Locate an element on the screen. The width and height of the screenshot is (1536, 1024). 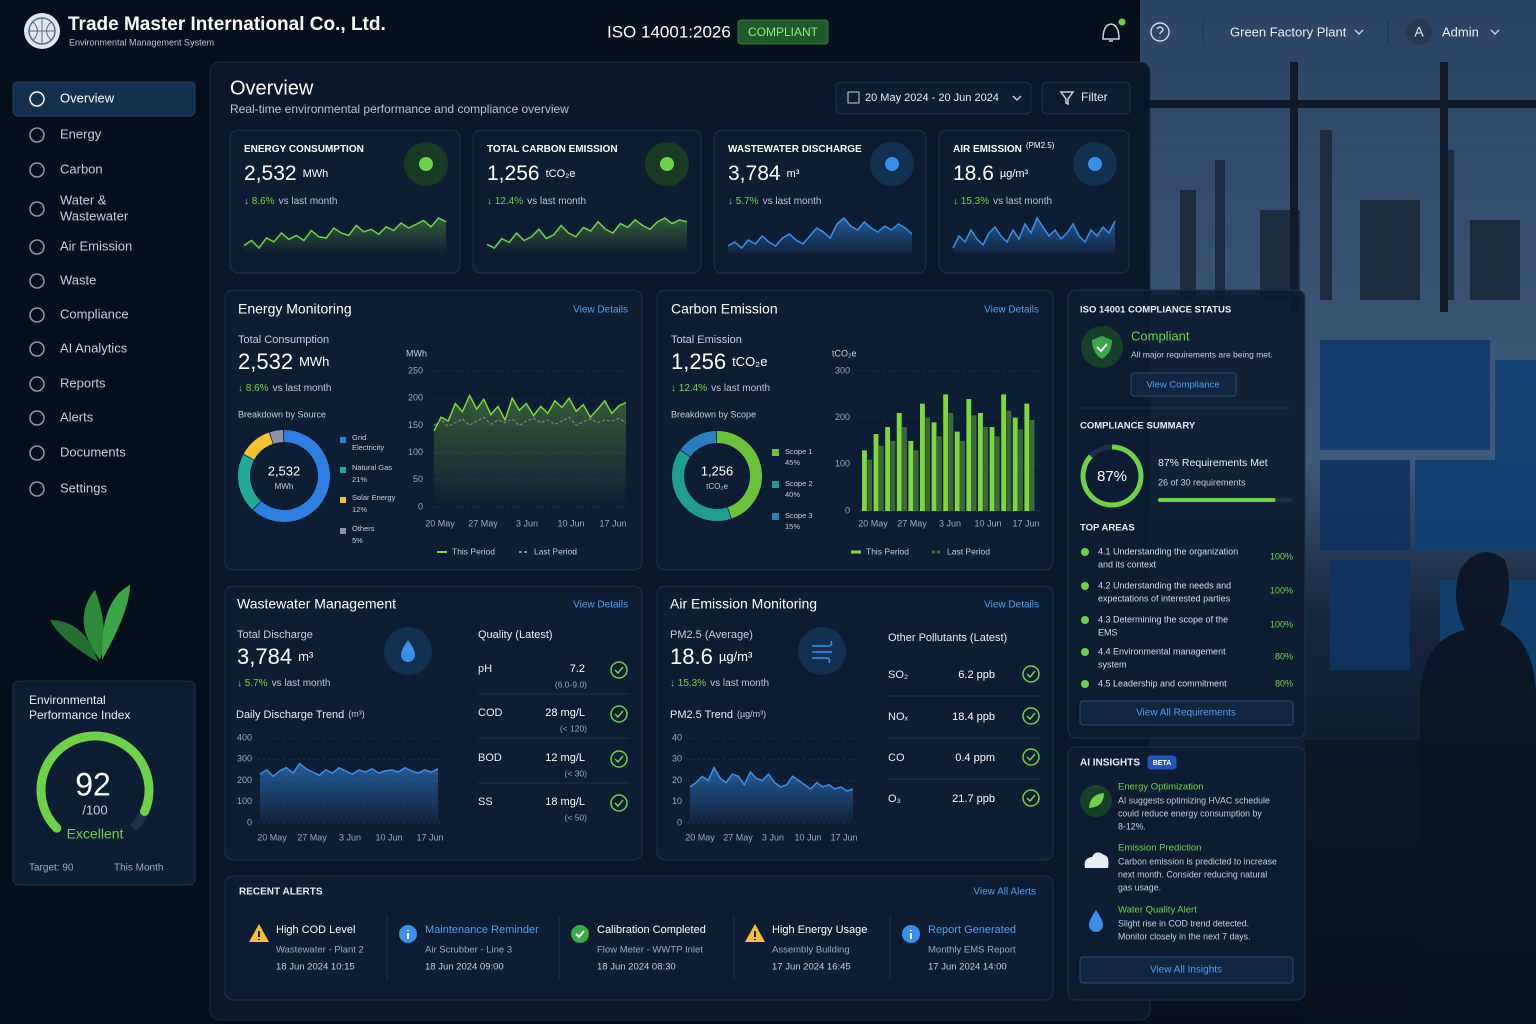
pollutant-name: CO is located at coordinates (896, 758).